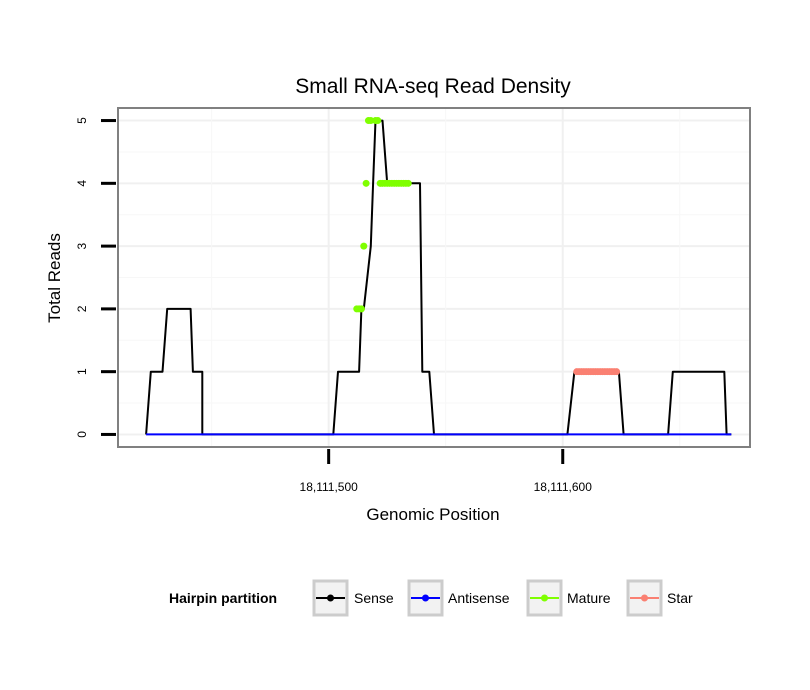  What do you see at coordinates (479, 598) in the screenshot?
I see `legend-label-antisense: Antisense` at bounding box center [479, 598].